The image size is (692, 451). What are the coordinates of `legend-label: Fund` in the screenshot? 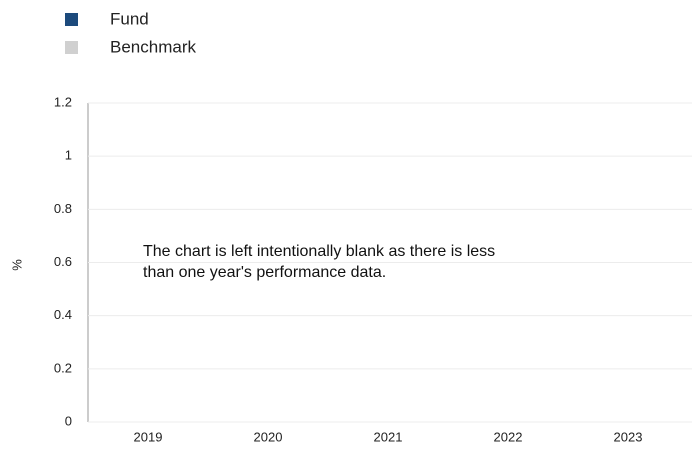 It's located at (129, 18).